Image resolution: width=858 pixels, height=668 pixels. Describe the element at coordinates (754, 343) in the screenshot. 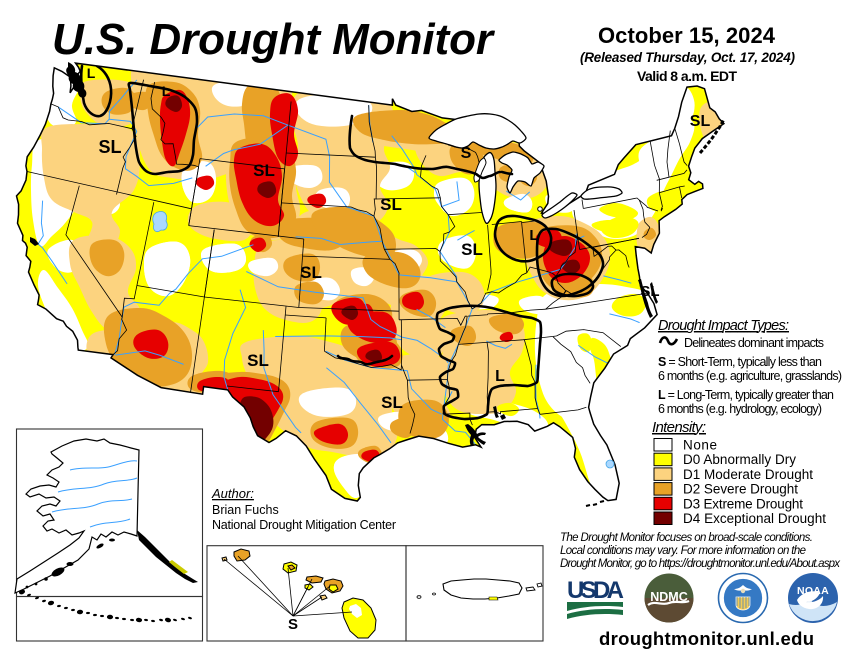

I see `svg-text: Delineates dominant impacts` at that location.